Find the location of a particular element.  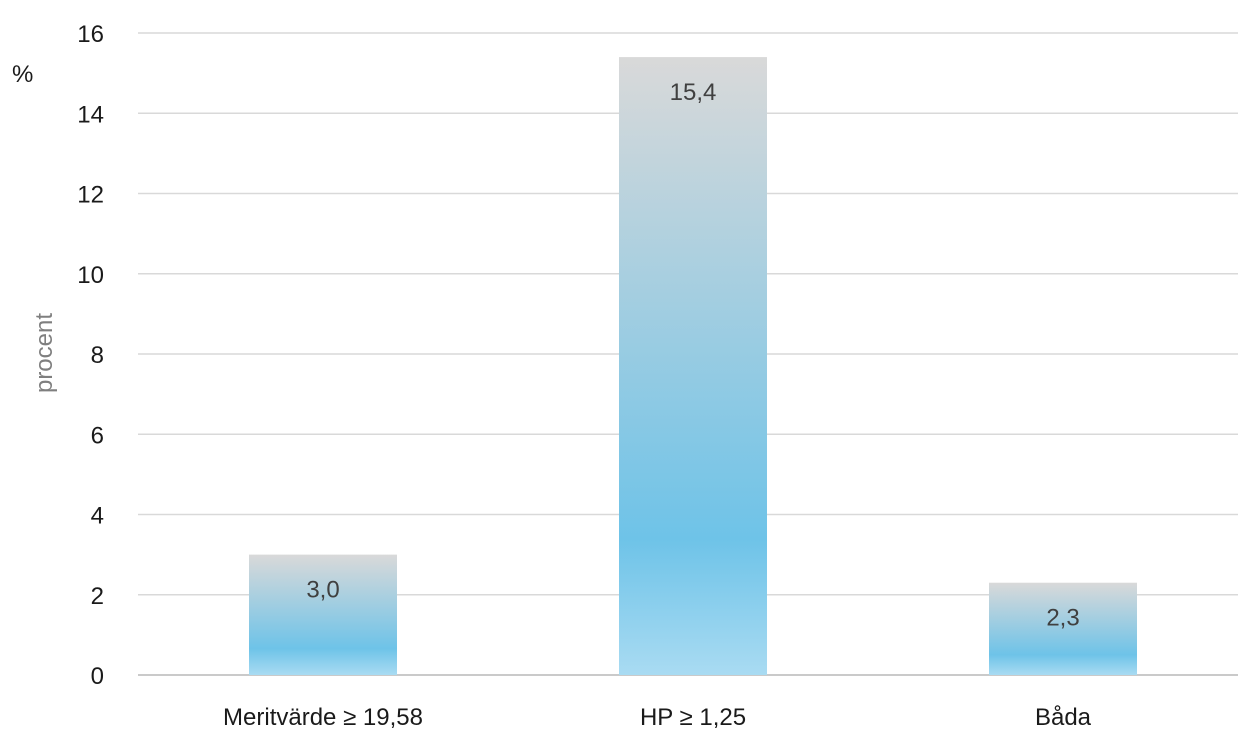

y-axis-title: procent is located at coordinates (44, 353).